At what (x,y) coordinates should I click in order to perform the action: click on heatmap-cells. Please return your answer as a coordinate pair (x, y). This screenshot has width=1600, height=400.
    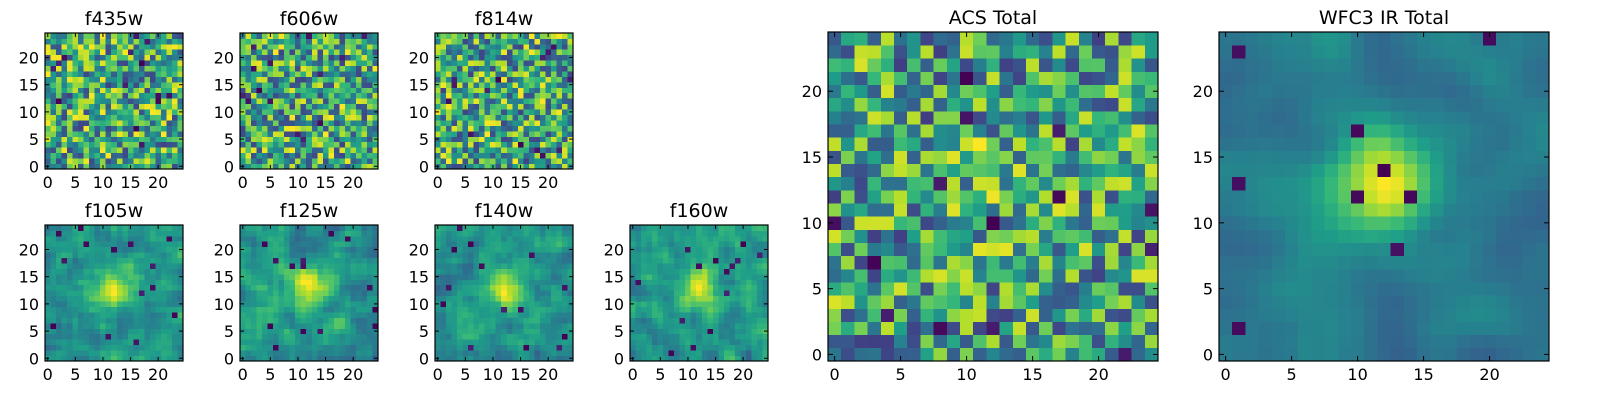
    Looking at the image, I should click on (309, 293).